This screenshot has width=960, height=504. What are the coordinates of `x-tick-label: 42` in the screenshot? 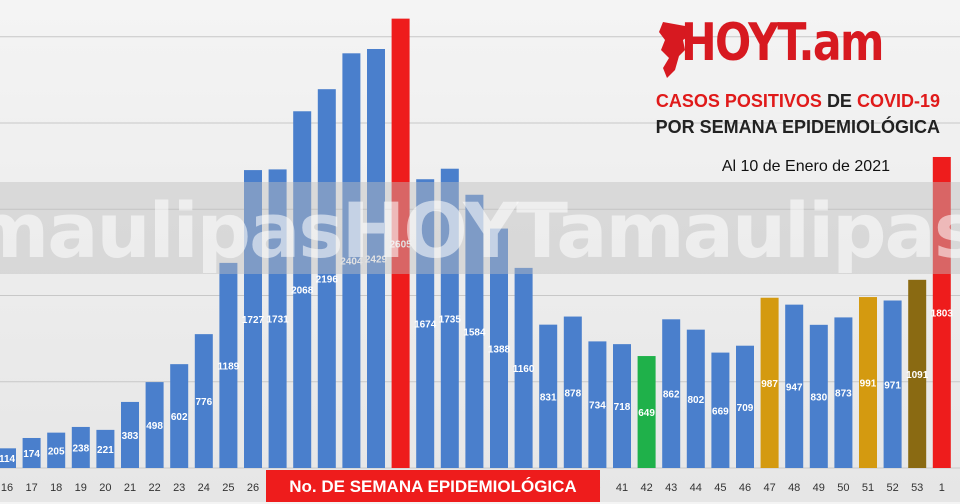 It's located at (646, 488).